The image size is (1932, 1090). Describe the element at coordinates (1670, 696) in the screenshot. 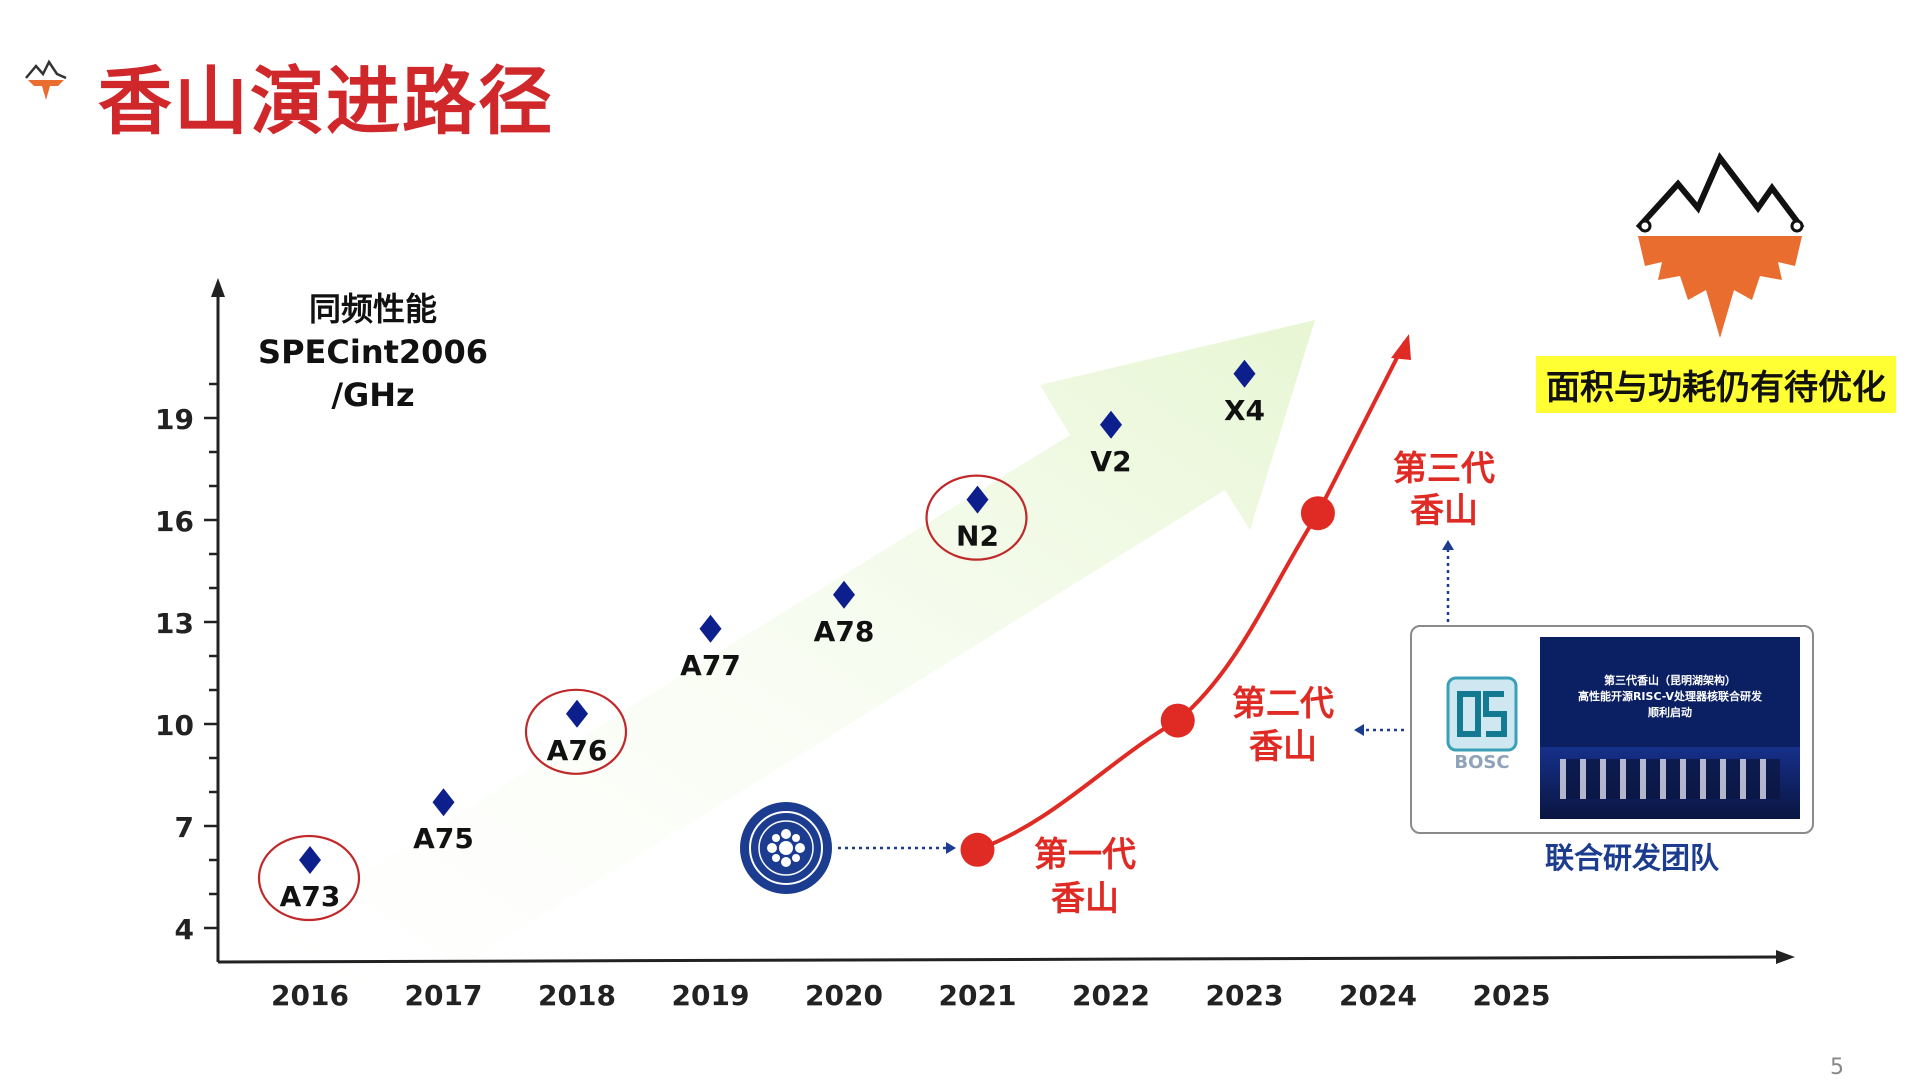

I see `photo-text-line2: 高性能开源RISC-V处理器核联合研发` at that location.